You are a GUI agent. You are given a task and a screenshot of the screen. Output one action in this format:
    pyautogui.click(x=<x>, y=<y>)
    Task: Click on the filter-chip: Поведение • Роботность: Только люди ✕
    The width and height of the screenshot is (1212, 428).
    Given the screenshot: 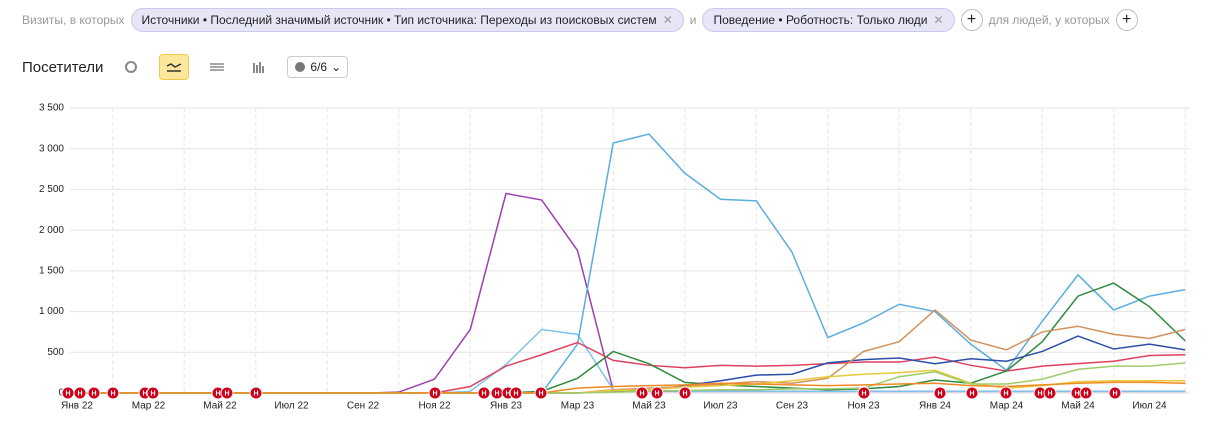 What is the action you would take?
    pyautogui.click(x=828, y=20)
    